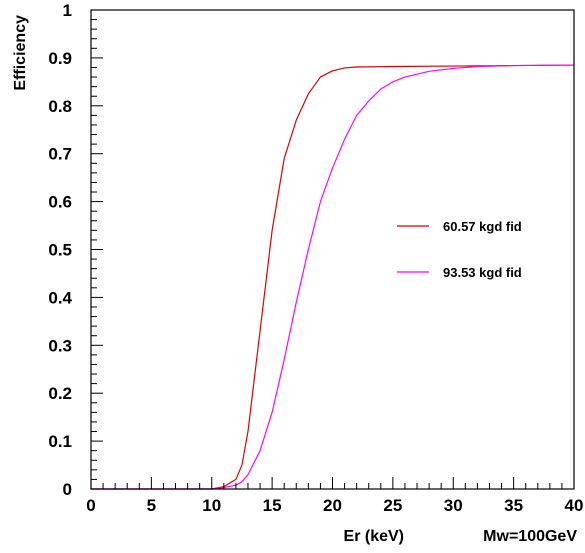  I want to click on x-tick-label: 10, so click(211, 505).